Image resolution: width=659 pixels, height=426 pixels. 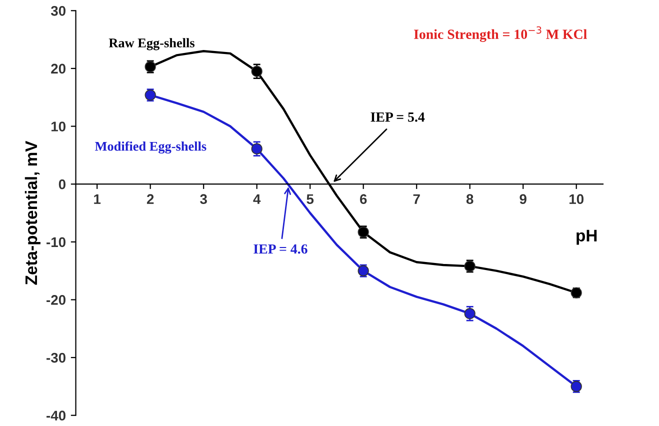 I want to click on x-tick-label: 8, so click(x=470, y=199).